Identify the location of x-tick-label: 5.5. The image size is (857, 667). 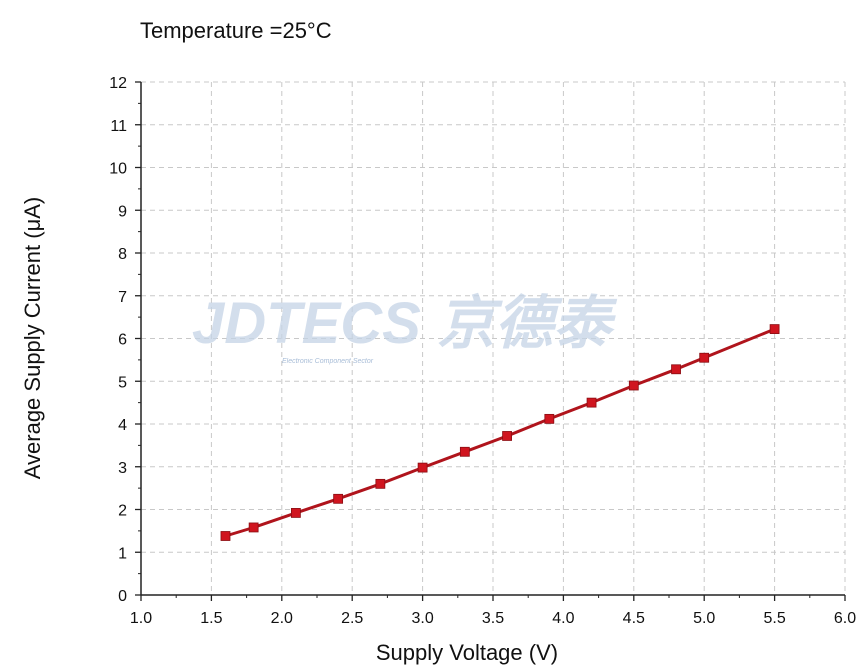
(774, 618).